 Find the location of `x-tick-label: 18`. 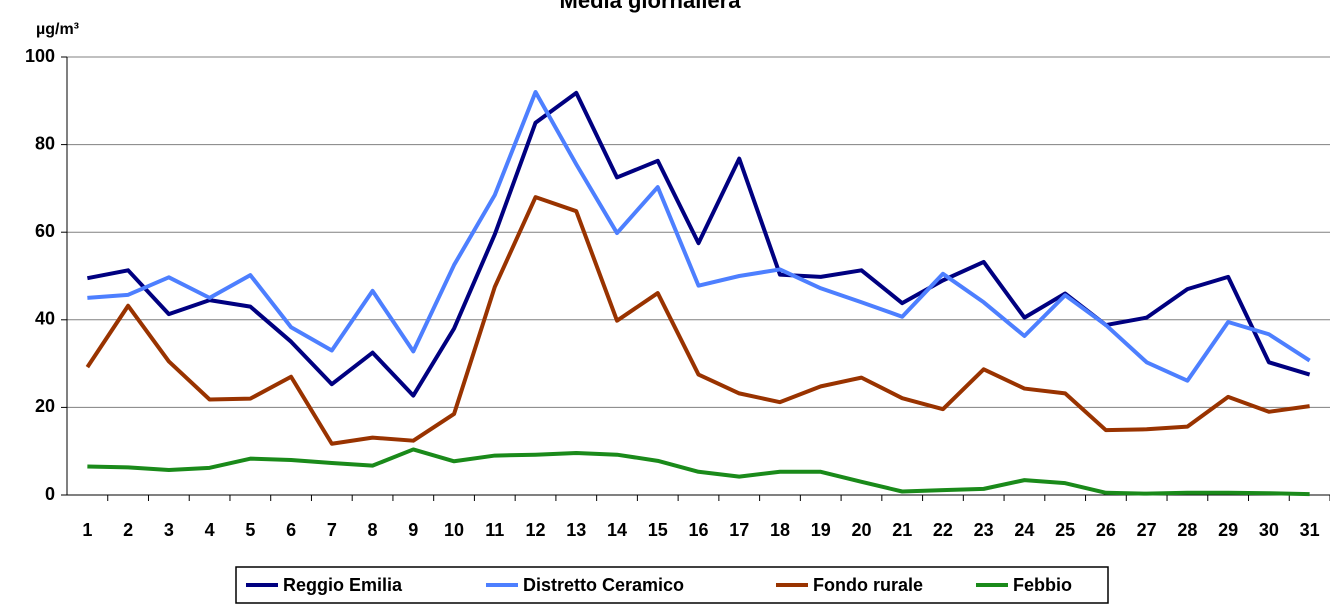

x-tick-label: 18 is located at coordinates (780, 530).